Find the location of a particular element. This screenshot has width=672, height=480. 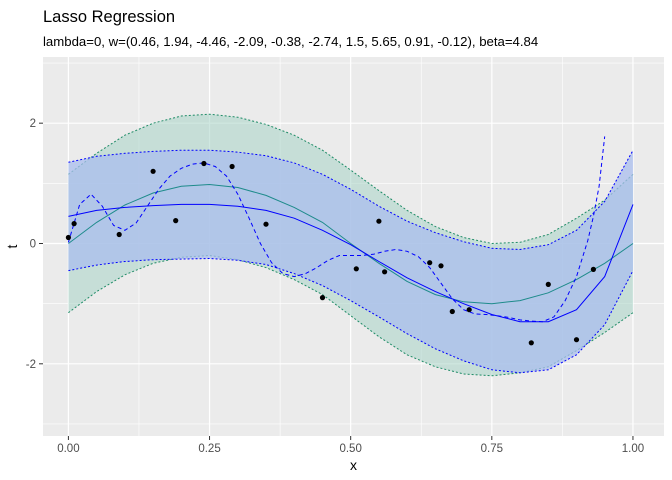

x-tick-label: 0.25 is located at coordinates (209, 449).